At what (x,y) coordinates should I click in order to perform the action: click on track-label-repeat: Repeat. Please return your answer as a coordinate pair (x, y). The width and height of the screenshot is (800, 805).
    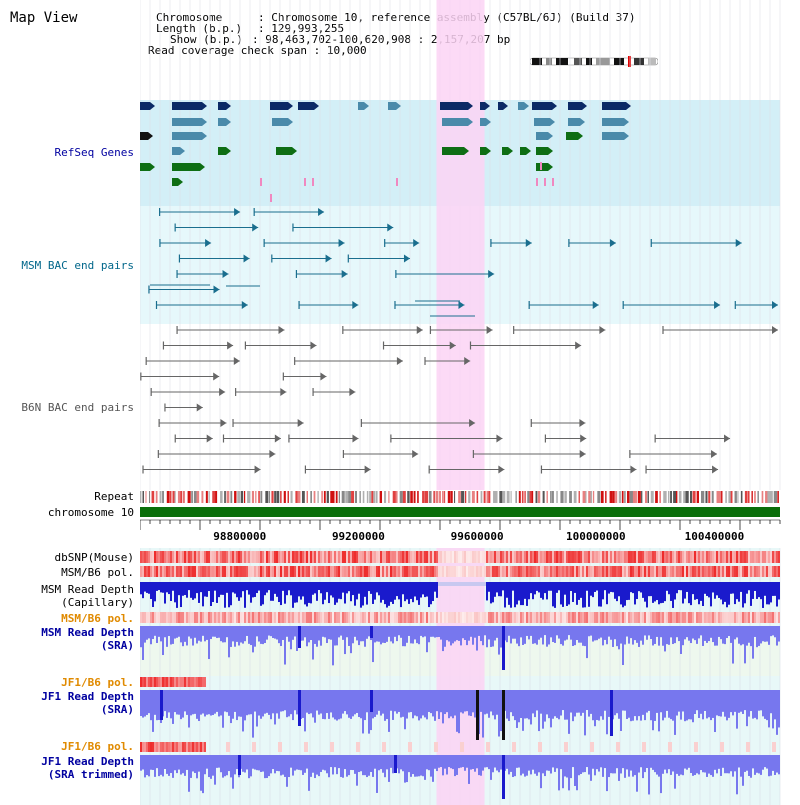
    Looking at the image, I should click on (114, 496).